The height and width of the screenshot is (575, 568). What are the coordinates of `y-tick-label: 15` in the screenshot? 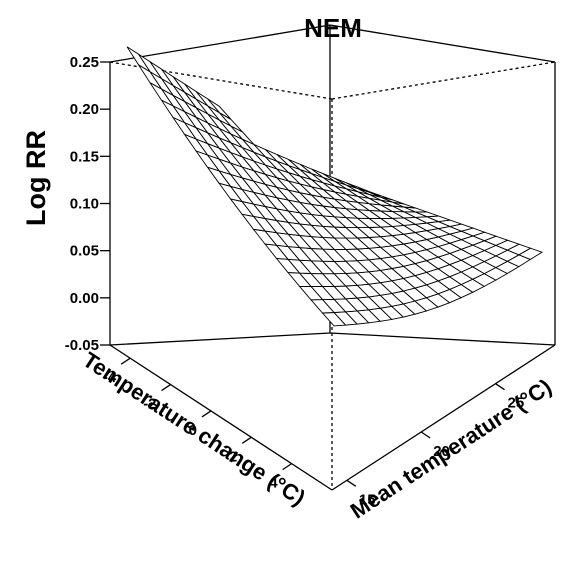 It's located at (367, 499).